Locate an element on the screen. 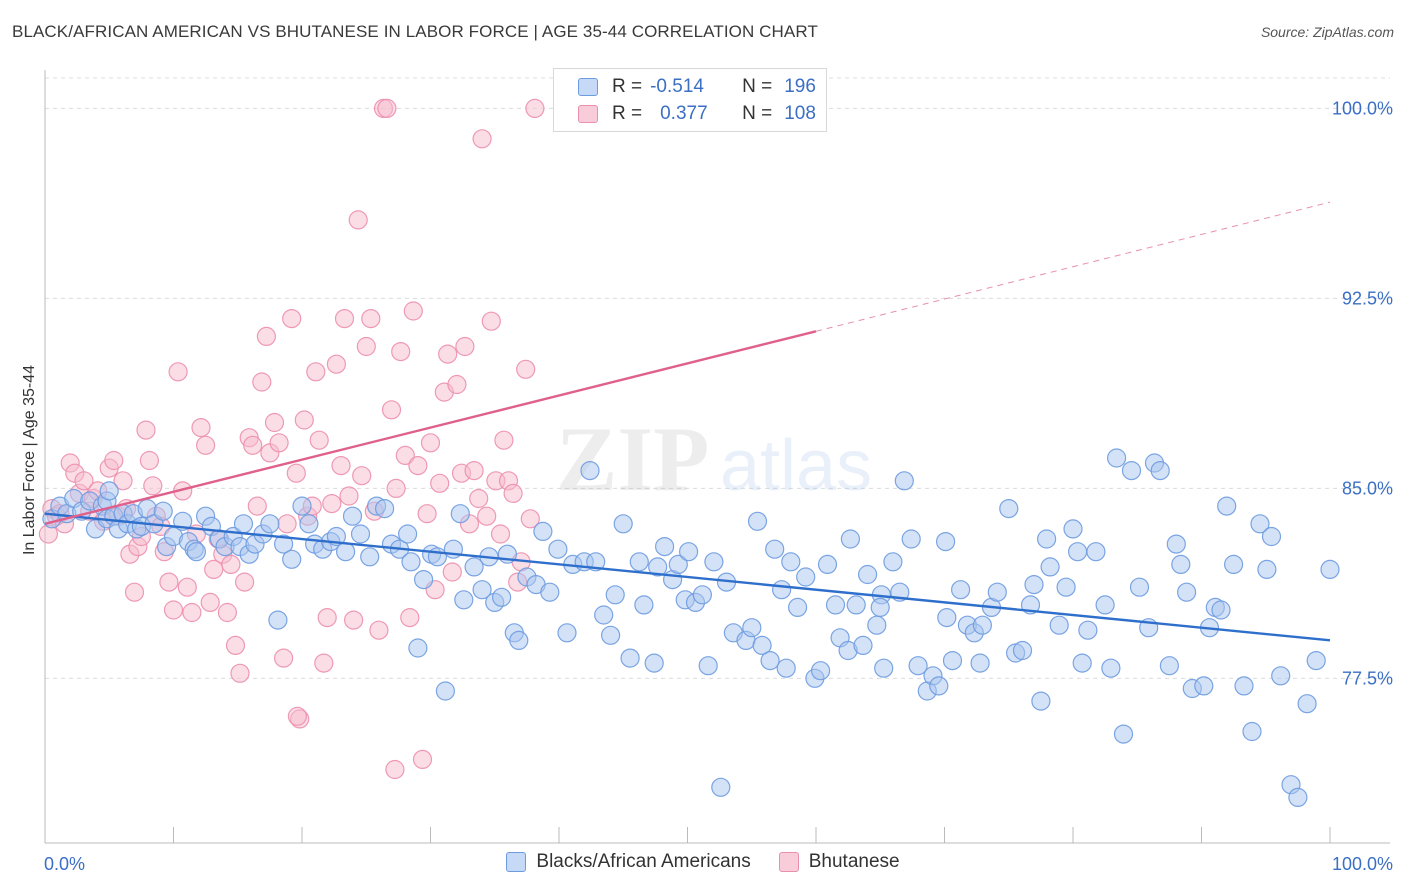 The height and width of the screenshot is (892, 1406). legend-item-bhutanese: Bhutanese is located at coordinates (839, 862).